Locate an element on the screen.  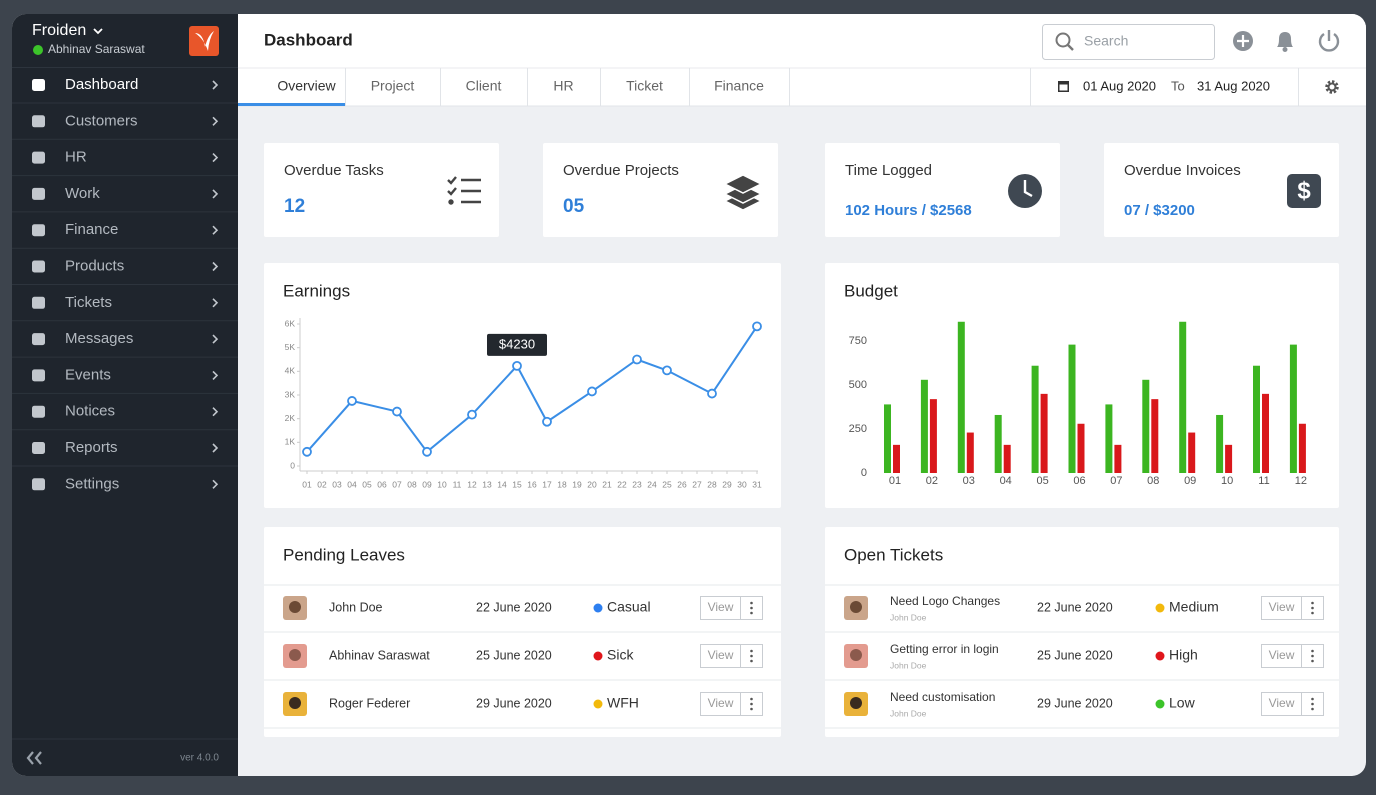
row-date: 22 June 2020 is located at coordinates (514, 607).